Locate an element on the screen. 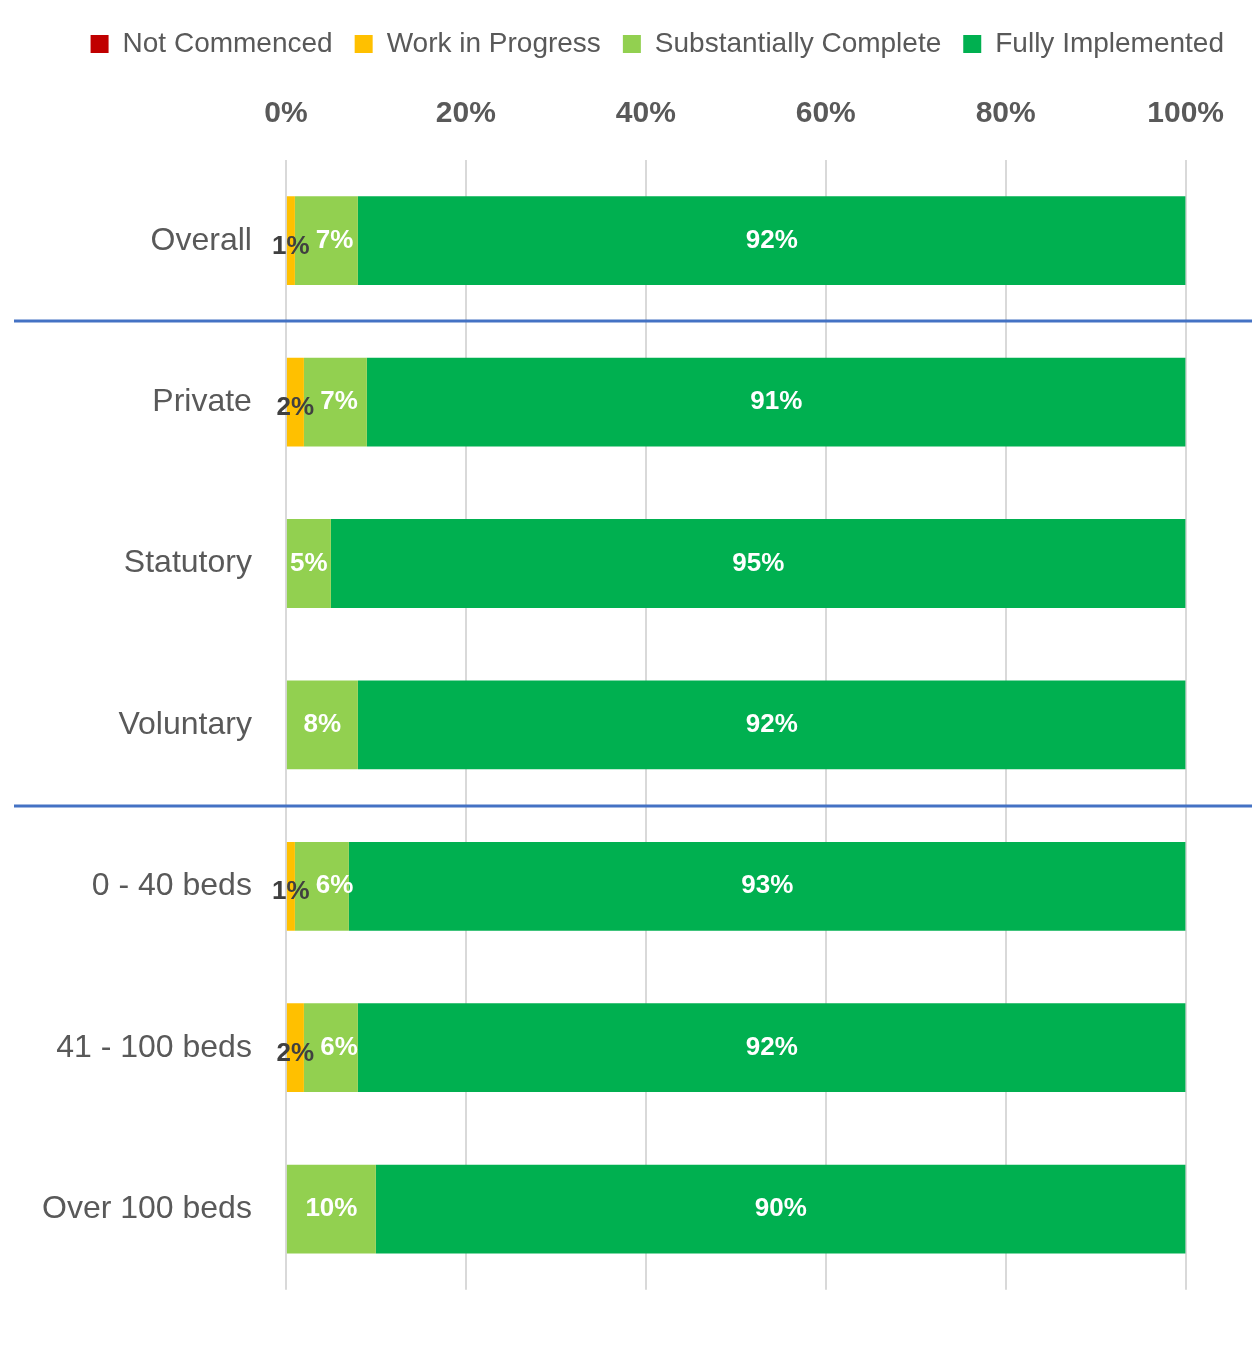 The image size is (1260, 1351). data-label: 95% is located at coordinates (758, 561).